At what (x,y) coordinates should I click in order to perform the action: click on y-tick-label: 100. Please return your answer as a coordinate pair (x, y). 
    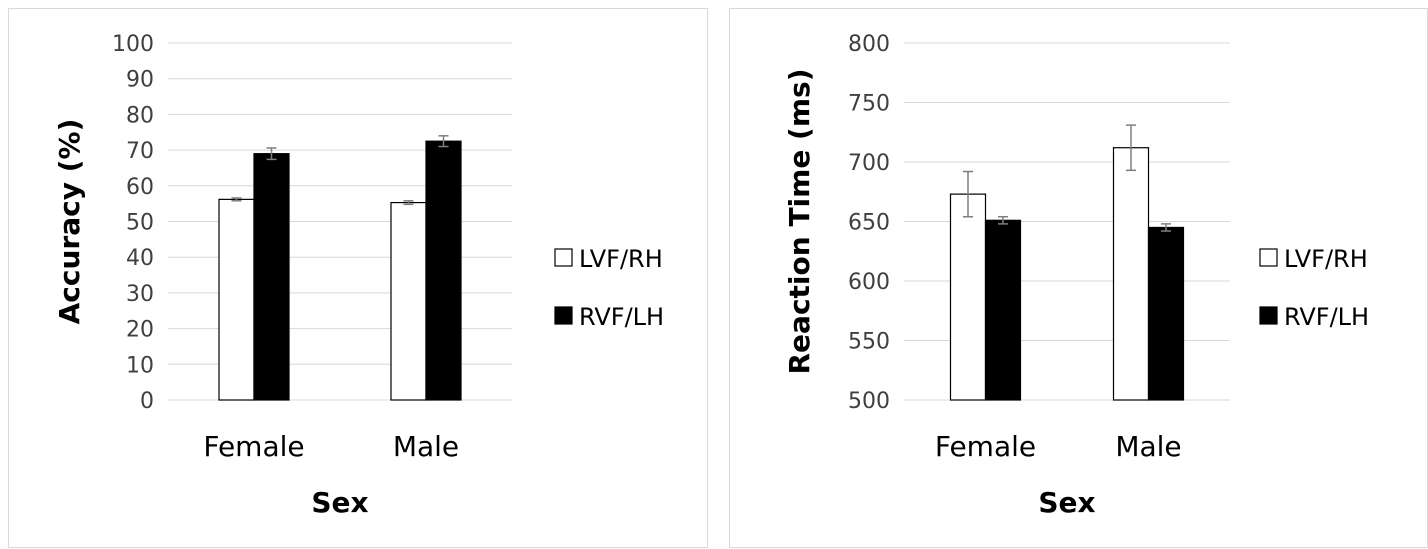
    Looking at the image, I should click on (133, 44).